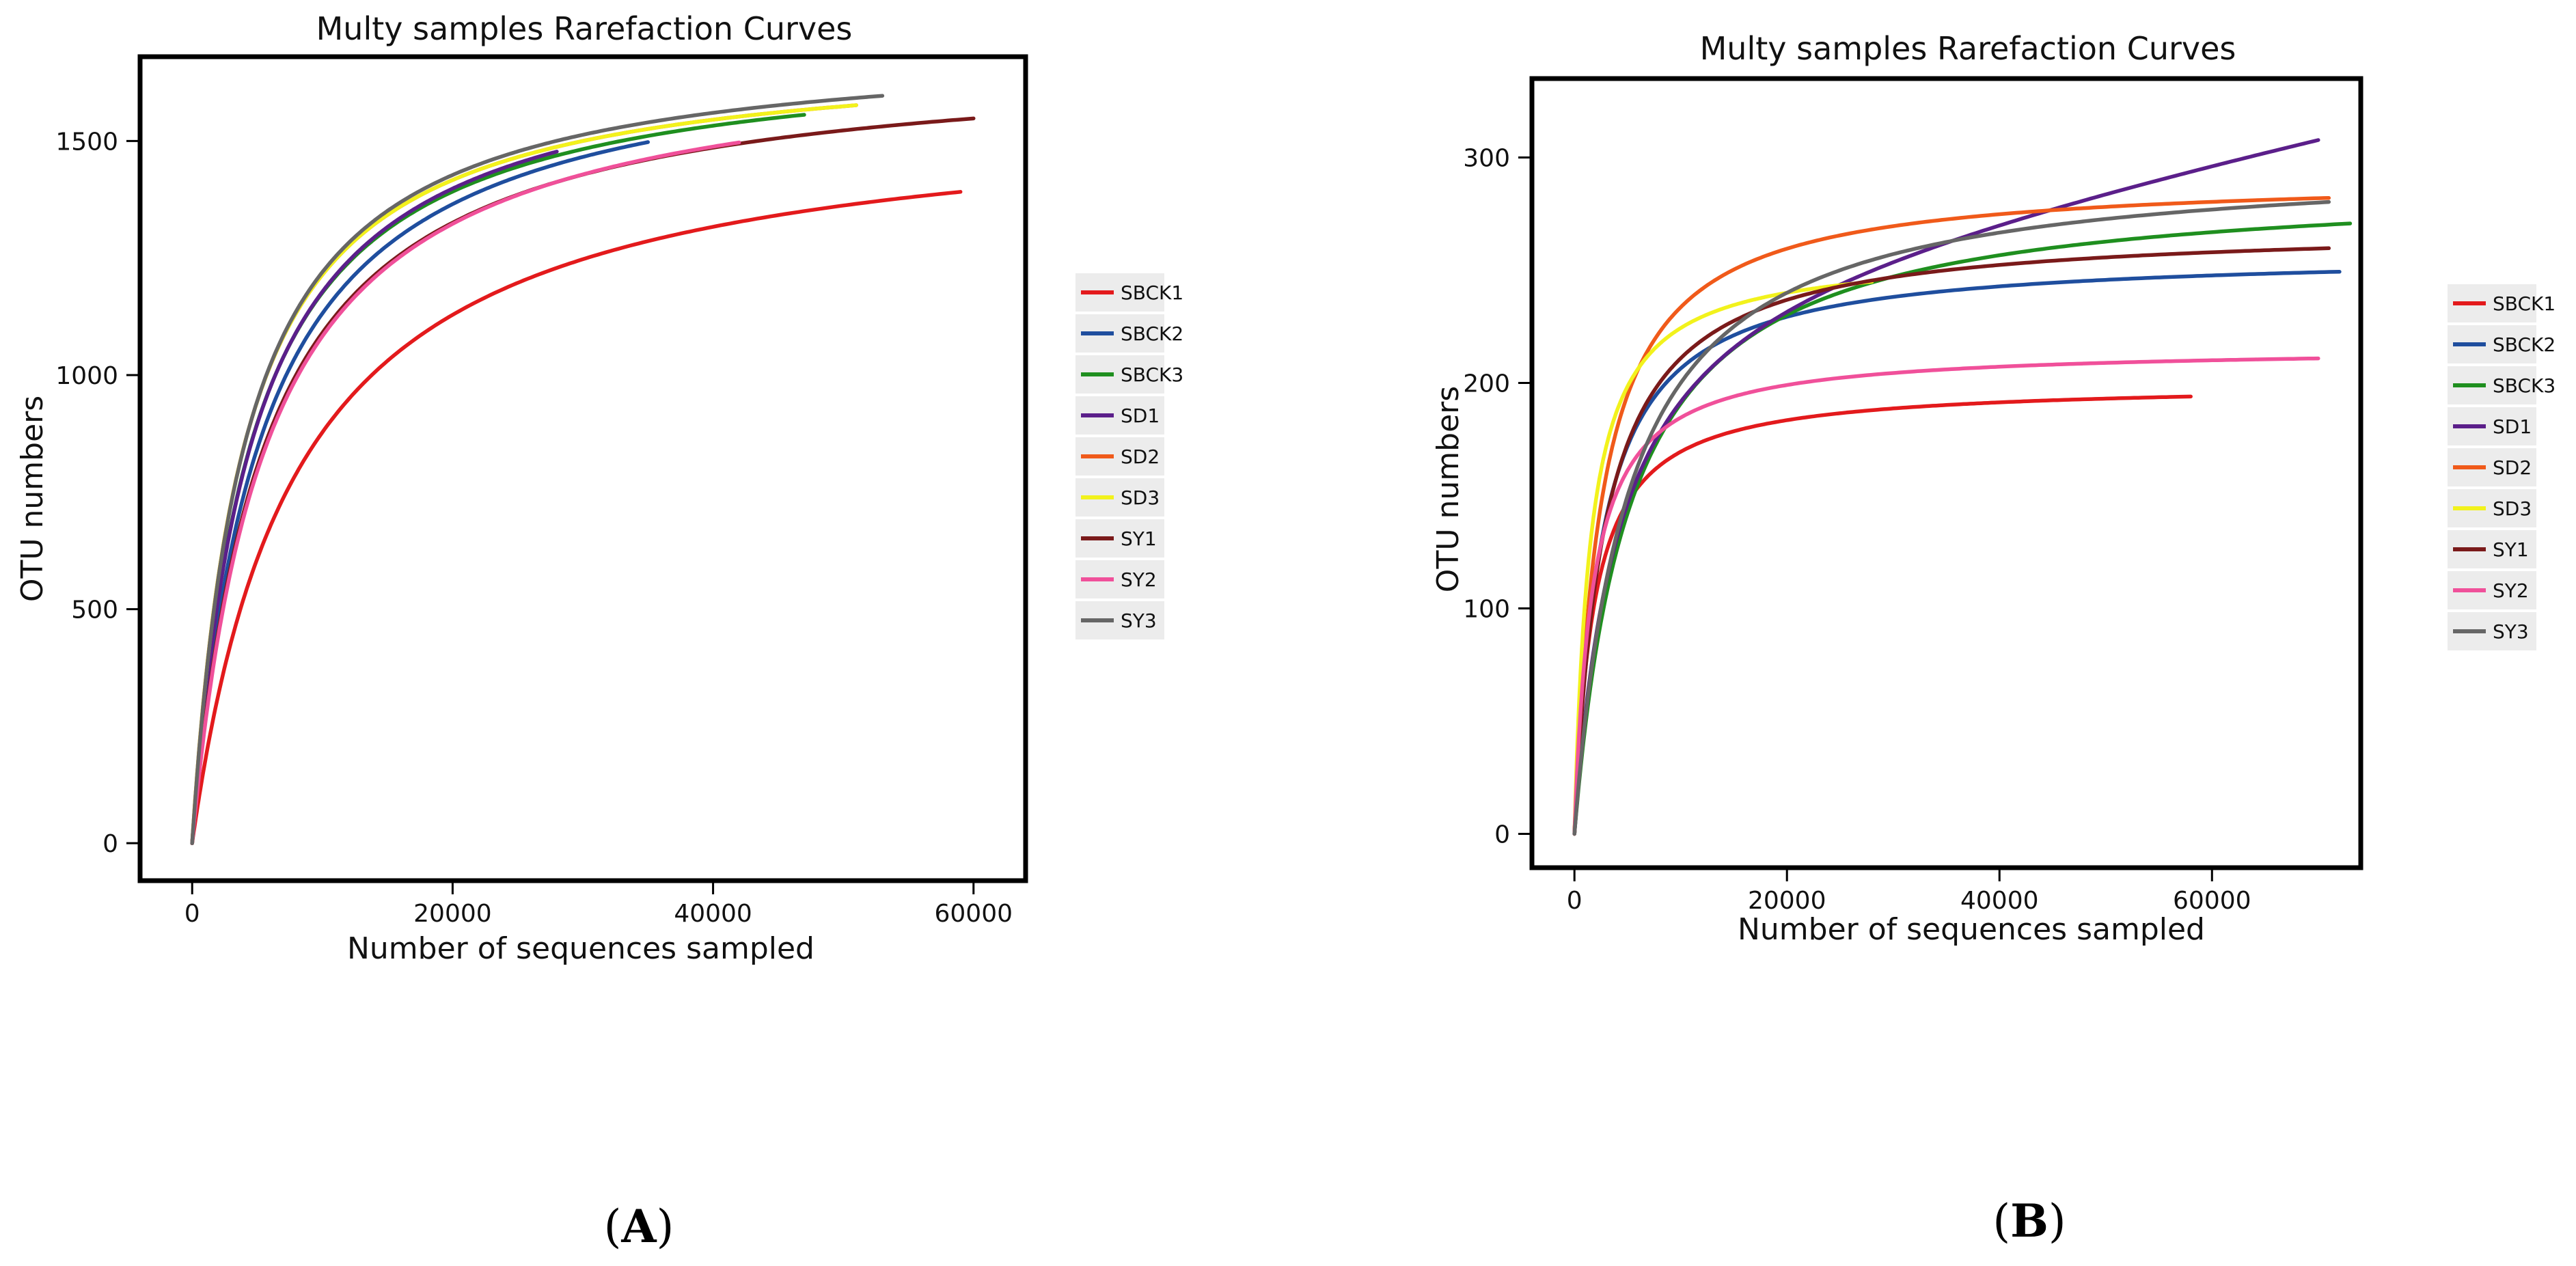  I want to click on y-tick-label: 500, so click(94, 610).